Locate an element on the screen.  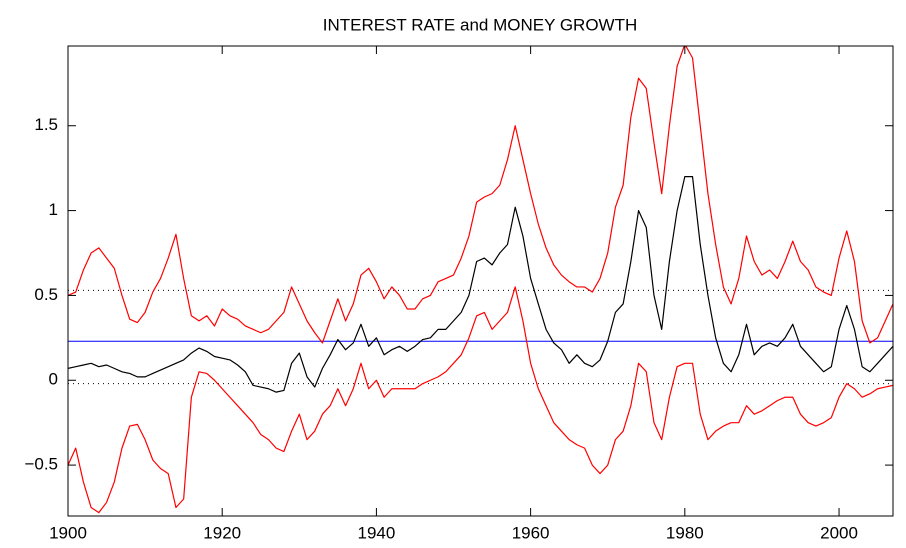
chart-title: INTEREST RATE and MONEY GROWTH is located at coordinates (480, 24).